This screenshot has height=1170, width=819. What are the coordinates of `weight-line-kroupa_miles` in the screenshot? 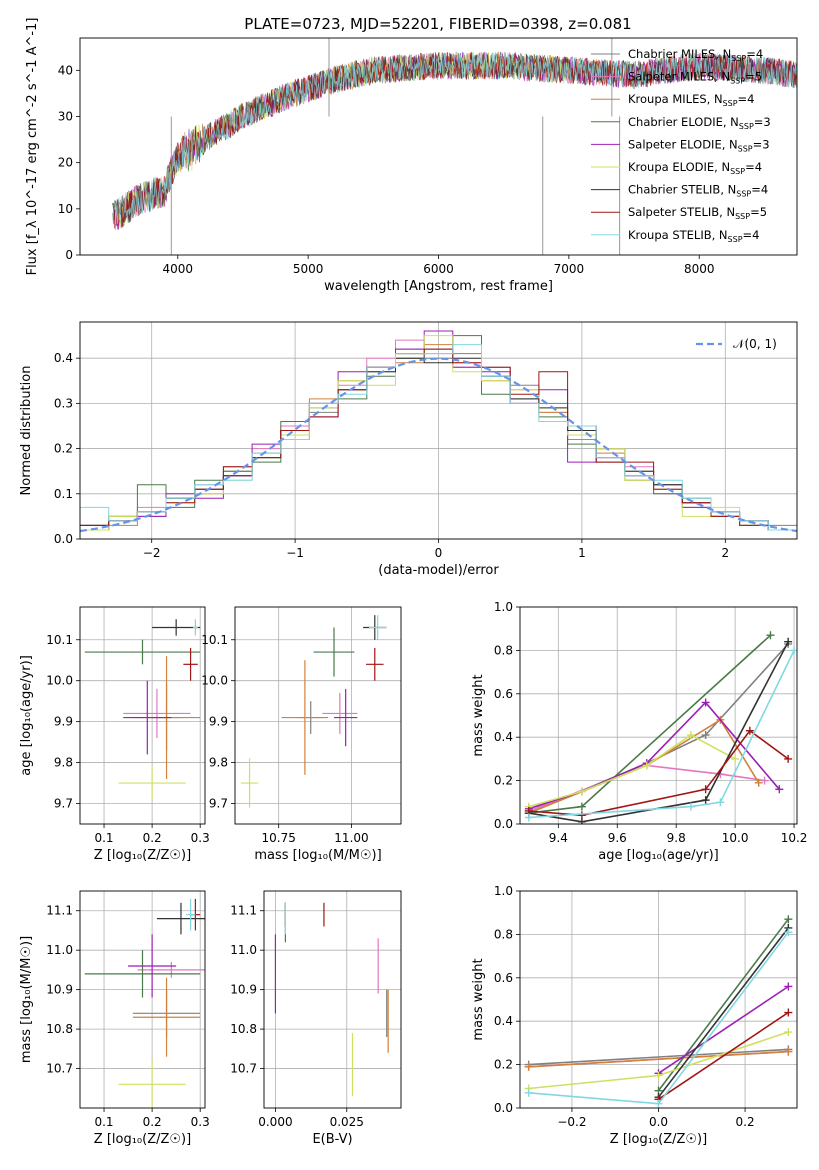 It's located at (658, 1059).